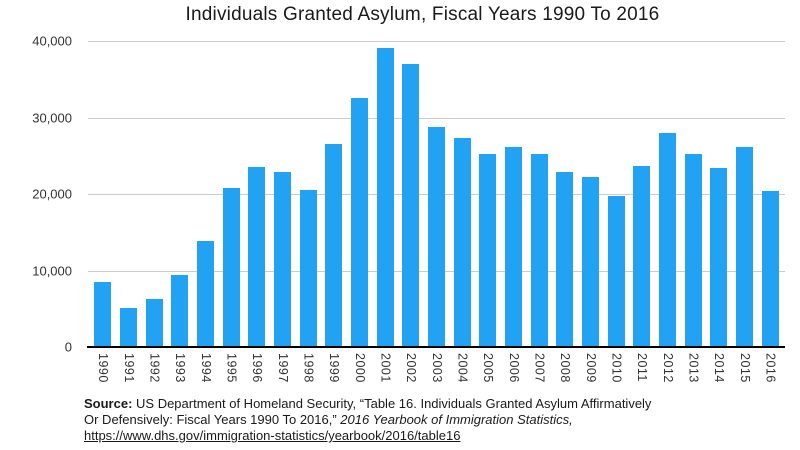 Image resolution: width=800 pixels, height=450 pixels. What do you see at coordinates (539, 250) in the screenshot?
I see `bar-2007` at bounding box center [539, 250].